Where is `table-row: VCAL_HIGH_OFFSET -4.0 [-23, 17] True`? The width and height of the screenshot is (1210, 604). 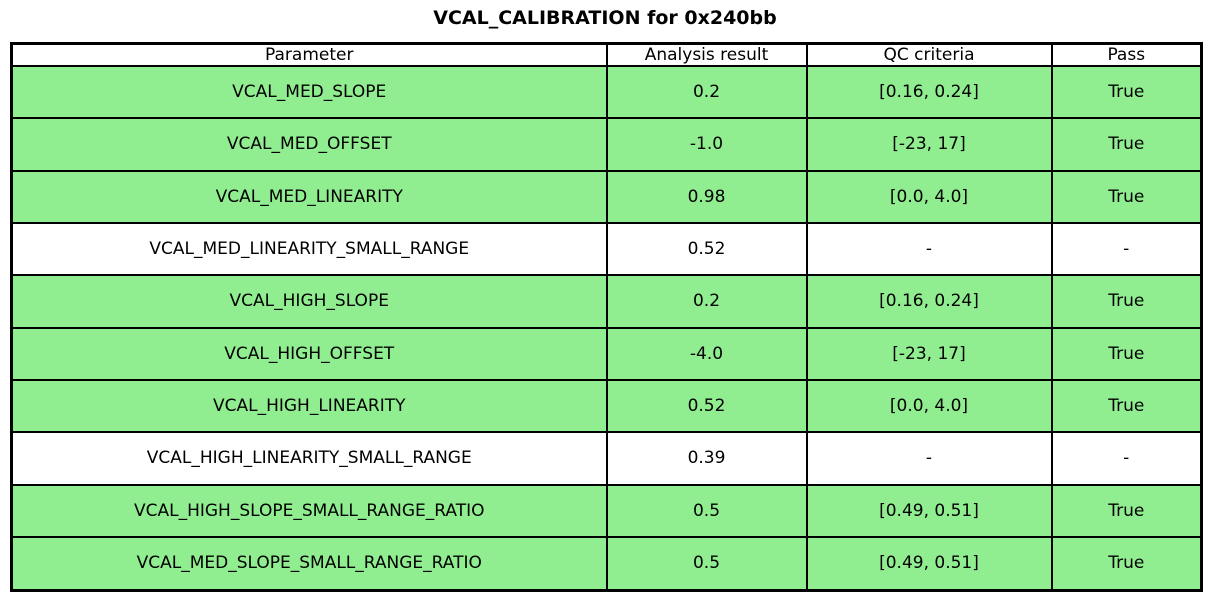
table-row: VCAL_HIGH_OFFSET -4.0 [-23, 17] True is located at coordinates (606, 353).